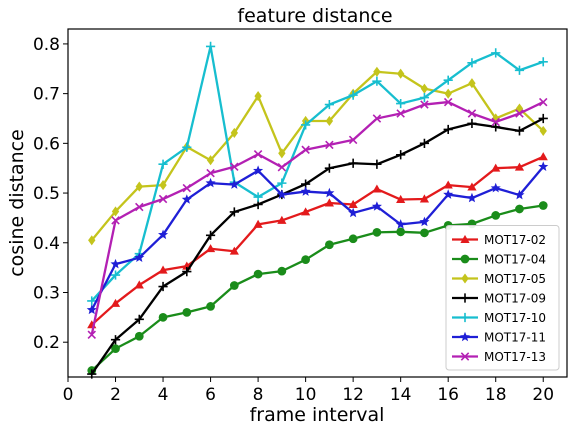 Image resolution: width=580 pixels, height=426 pixels. What do you see at coordinates (317, 415) in the screenshot?
I see `x-axis-title: frame interval` at bounding box center [317, 415].